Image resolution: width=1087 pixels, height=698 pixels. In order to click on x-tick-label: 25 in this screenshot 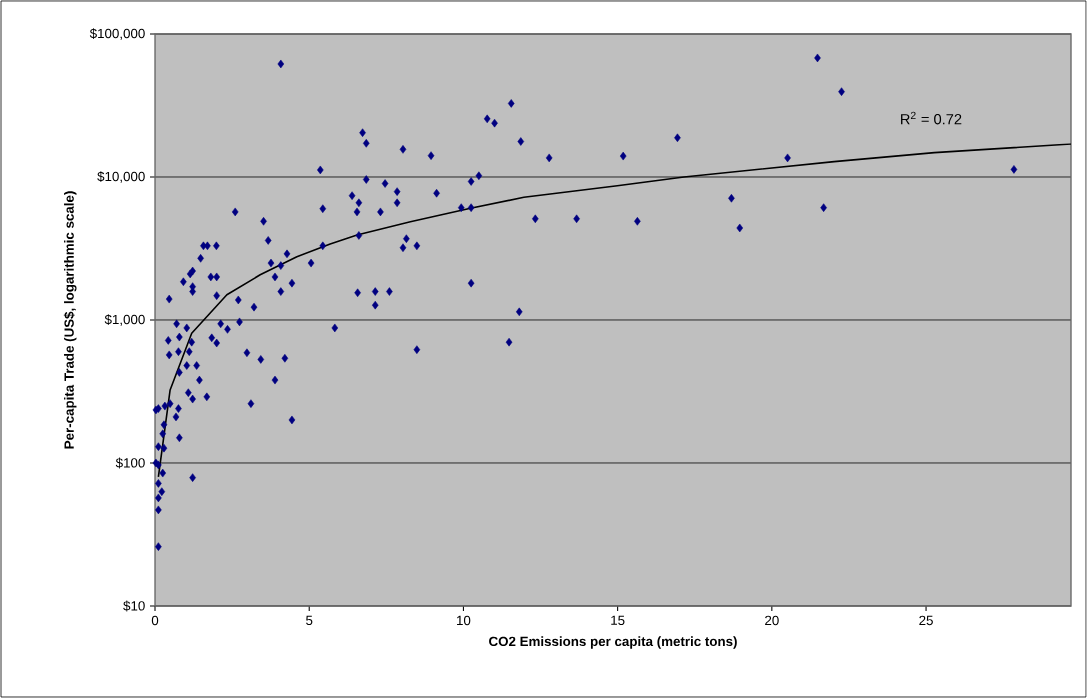, I will do `click(926, 620)`.